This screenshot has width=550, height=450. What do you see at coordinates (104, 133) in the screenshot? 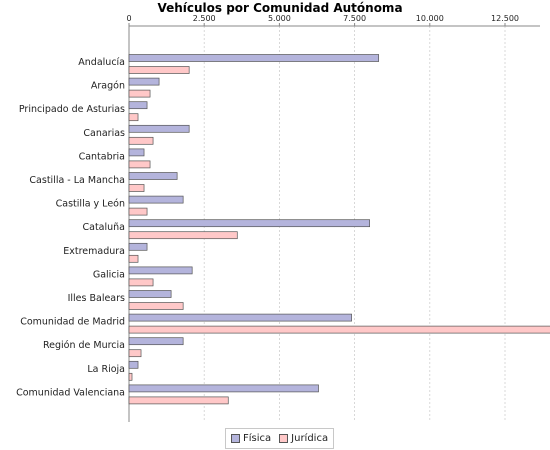
I see `category-label: Canarias` at bounding box center [104, 133].